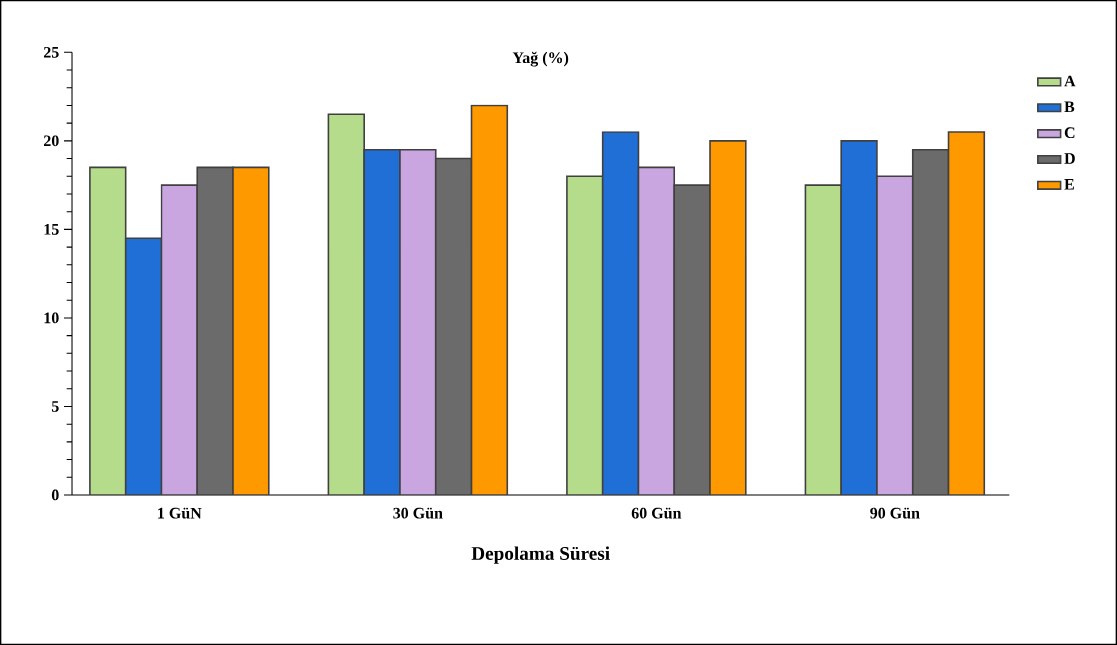 The height and width of the screenshot is (645, 1117). I want to click on legend-label: D, so click(1069, 158).